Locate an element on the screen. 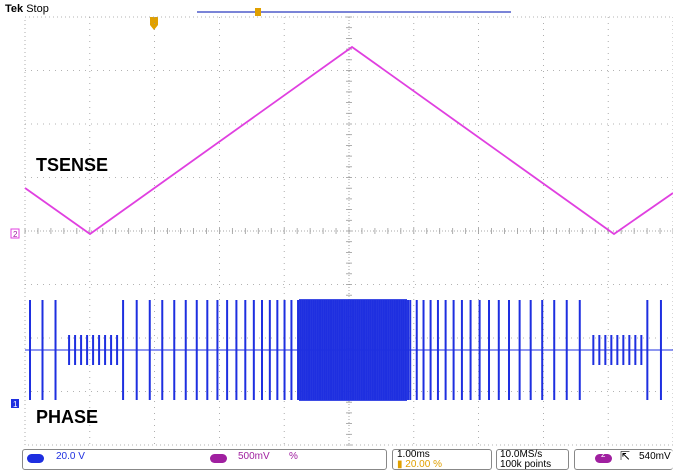 This screenshot has width=673, height=472. timebase-box is located at coordinates (442, 459).